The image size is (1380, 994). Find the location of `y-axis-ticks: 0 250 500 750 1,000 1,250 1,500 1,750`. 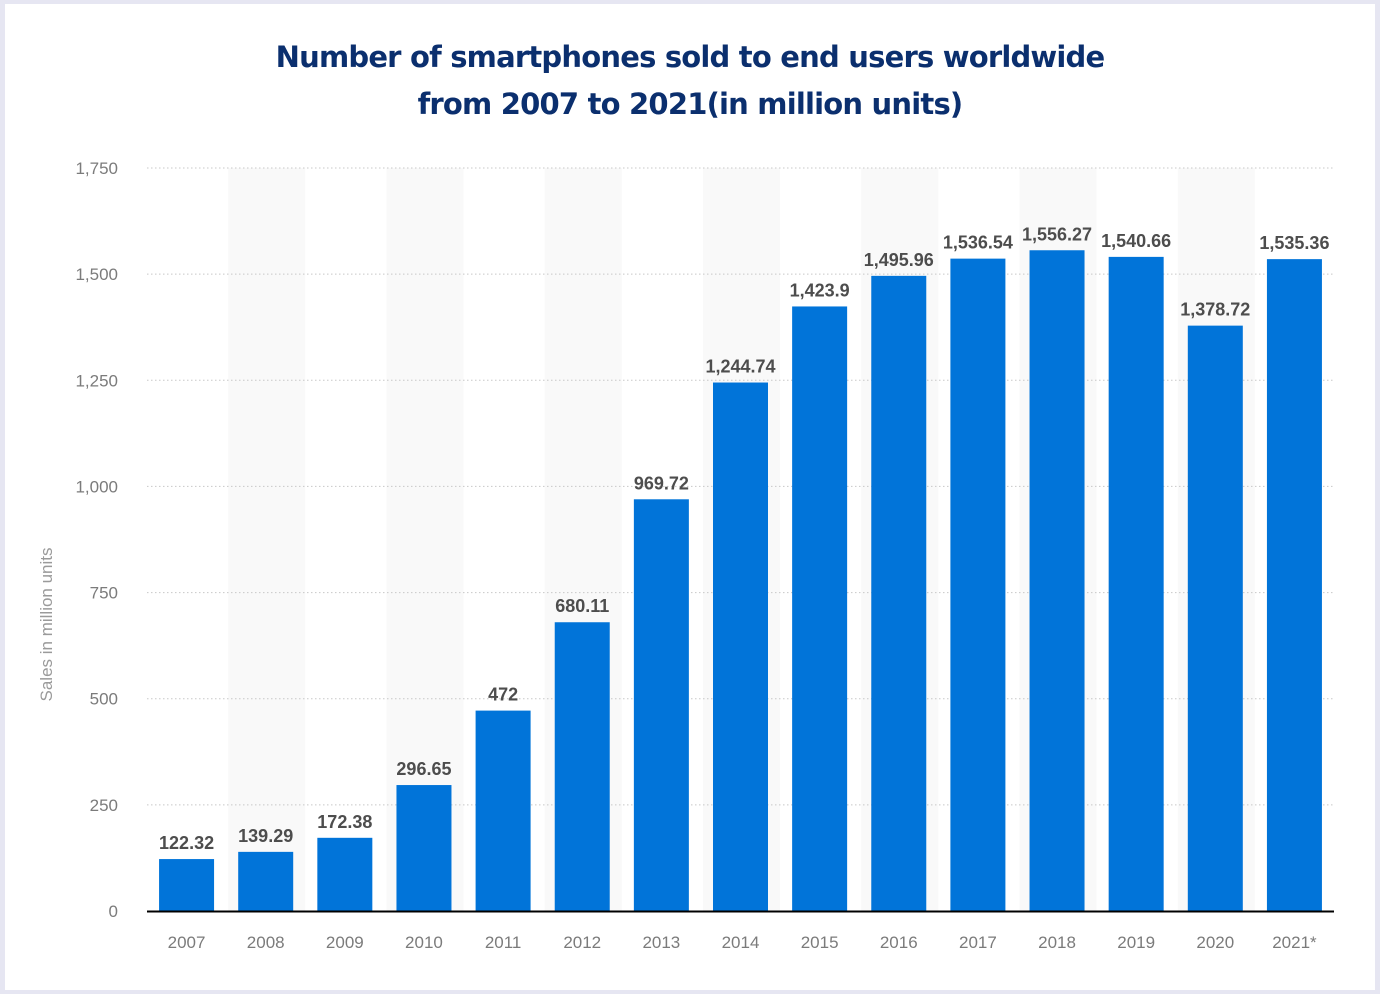

y-axis-ticks: 0 250 500 750 1,000 1,250 1,500 1,750 is located at coordinates (96, 540).